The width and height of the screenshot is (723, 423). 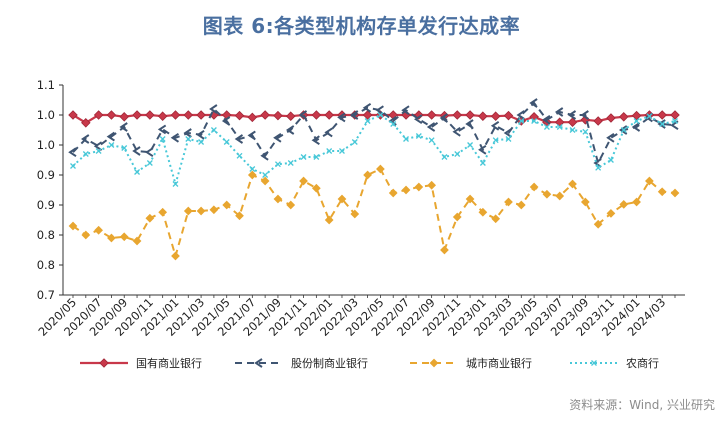 What do you see at coordinates (361, 26) in the screenshot?
I see `chart-title: 图表 6:各类型机构存单发行达成率` at bounding box center [361, 26].